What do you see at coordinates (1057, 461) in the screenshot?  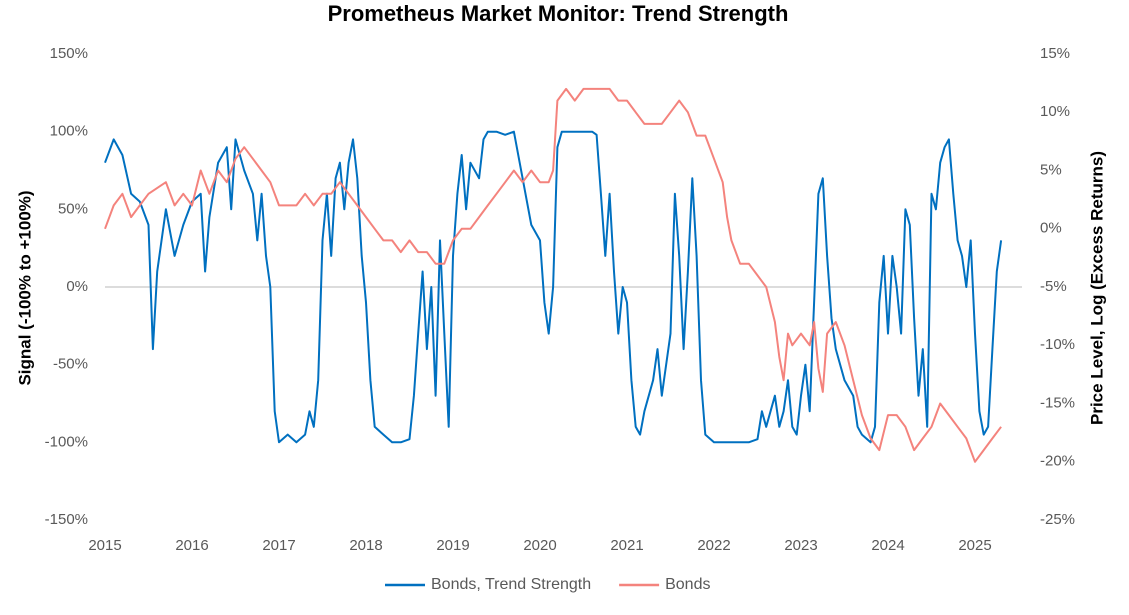 I see `y2-tick-label: -20%` at bounding box center [1057, 461].